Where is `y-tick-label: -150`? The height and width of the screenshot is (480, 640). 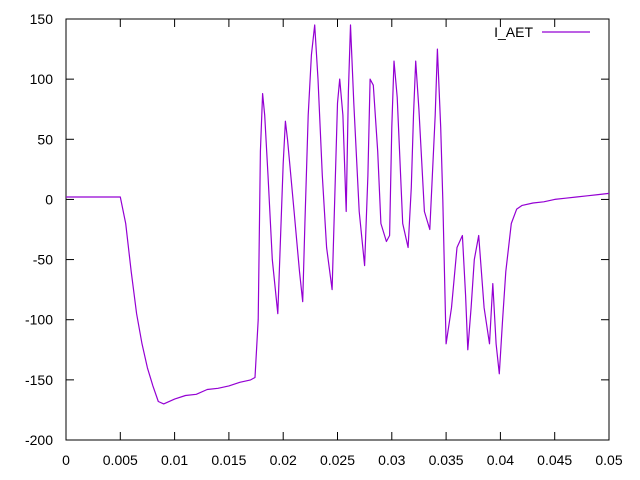
y-tick-label: -150 is located at coordinates (39, 380).